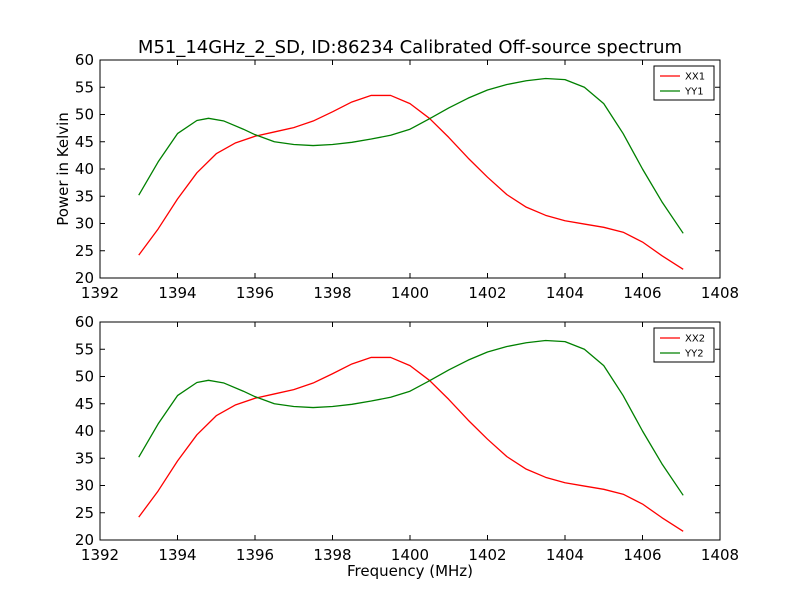 The width and height of the screenshot is (800, 600). What do you see at coordinates (694, 354) in the screenshot?
I see `bottom-legend-label-yy2: YY2` at bounding box center [694, 354].